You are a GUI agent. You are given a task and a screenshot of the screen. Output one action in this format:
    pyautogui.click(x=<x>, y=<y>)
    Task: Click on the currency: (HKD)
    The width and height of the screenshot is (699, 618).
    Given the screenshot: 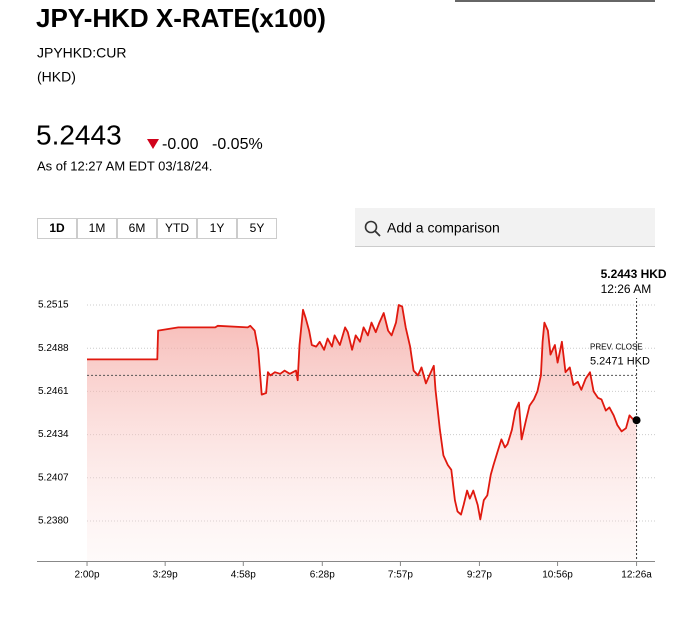 What is the action you would take?
    pyautogui.click(x=56, y=77)
    